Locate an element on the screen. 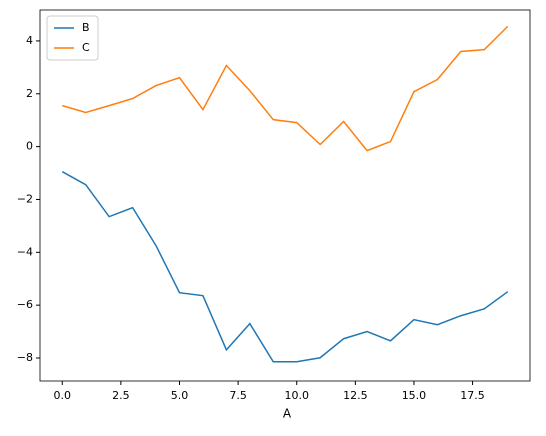  x-tick-label: 10.0 is located at coordinates (296, 395).